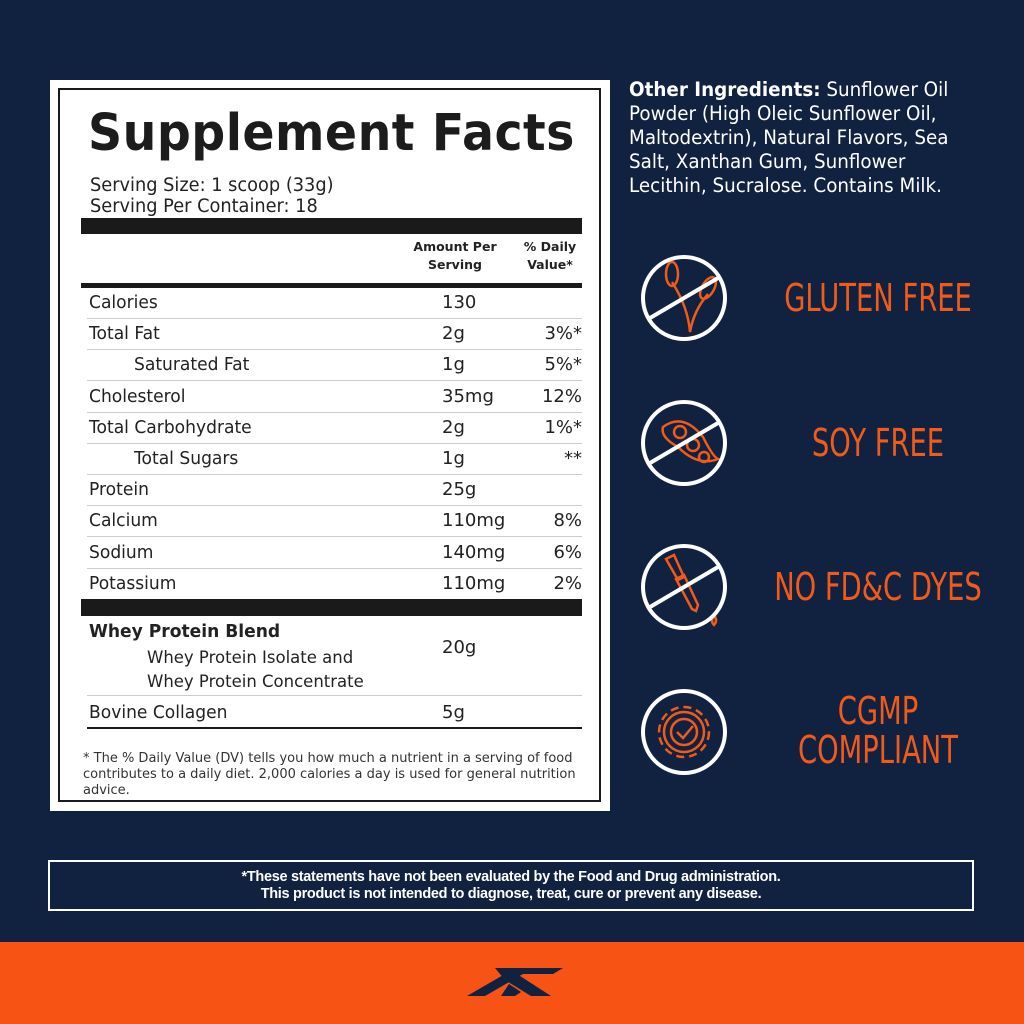 This screenshot has height=1024, width=1024. Describe the element at coordinates (334, 522) in the screenshot. I see `nutrient-row: Calcium 110mg 8%` at that location.